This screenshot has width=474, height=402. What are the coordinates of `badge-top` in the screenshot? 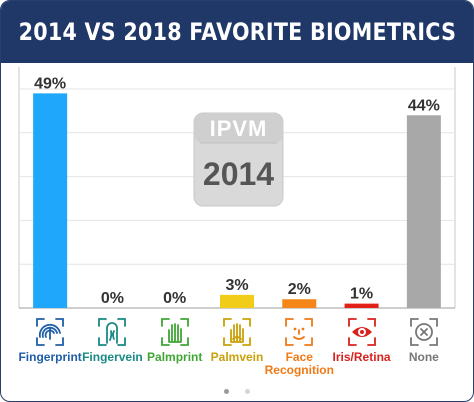 It's located at (238, 128).